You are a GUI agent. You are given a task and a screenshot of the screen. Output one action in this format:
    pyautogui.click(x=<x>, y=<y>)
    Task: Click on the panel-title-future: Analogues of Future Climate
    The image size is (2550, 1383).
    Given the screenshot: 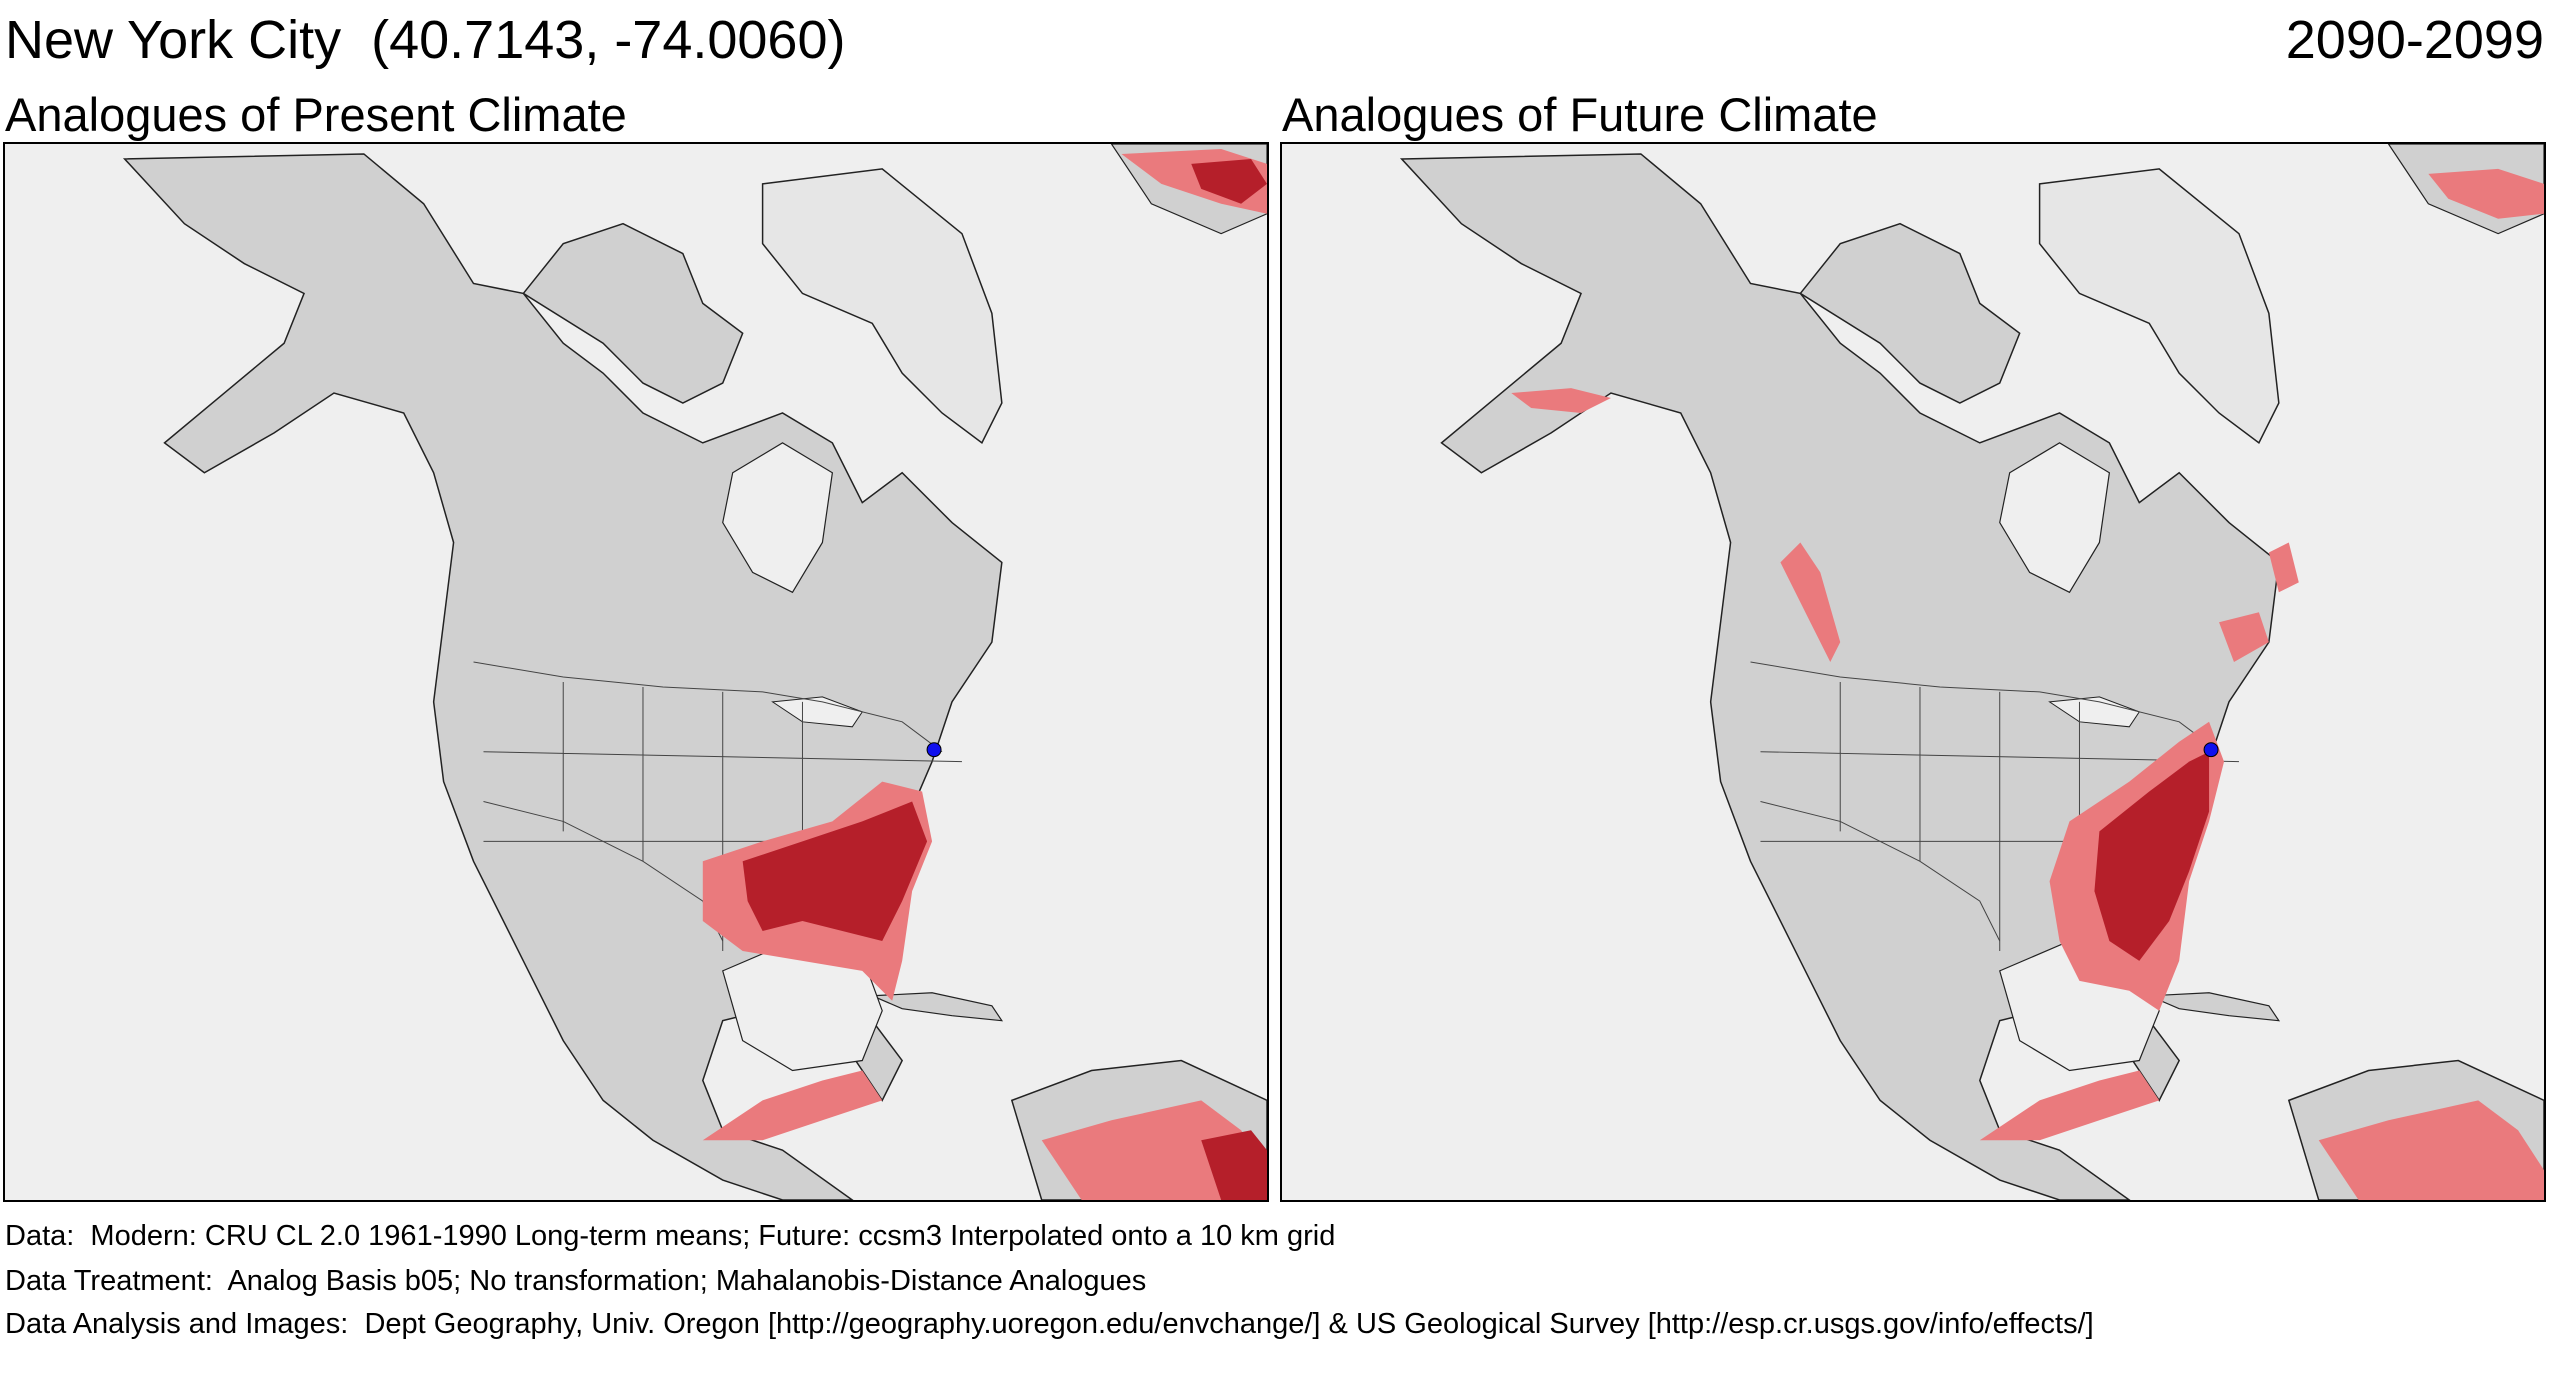 What is the action you would take?
    pyautogui.click(x=1580, y=114)
    